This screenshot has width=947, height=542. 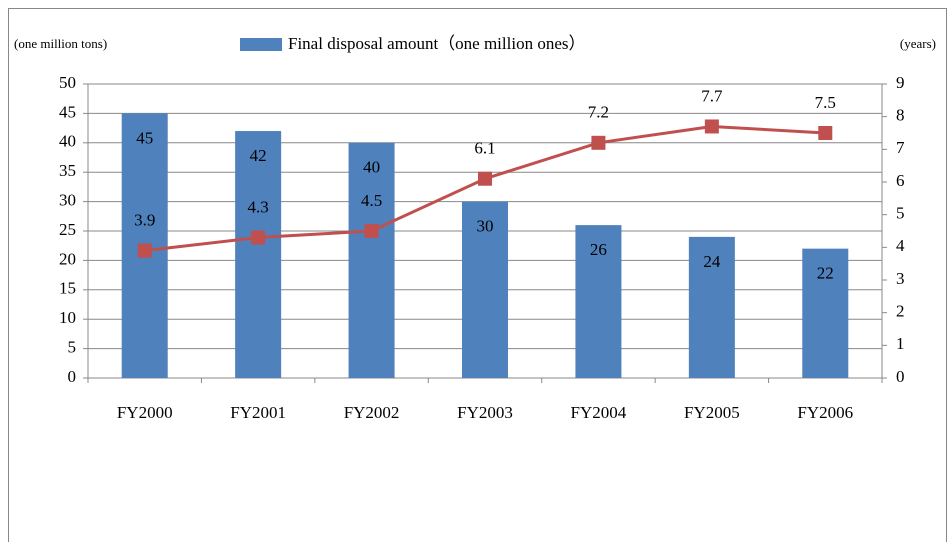 What do you see at coordinates (900, 278) in the screenshot?
I see `y2-tick-label: 3` at bounding box center [900, 278].